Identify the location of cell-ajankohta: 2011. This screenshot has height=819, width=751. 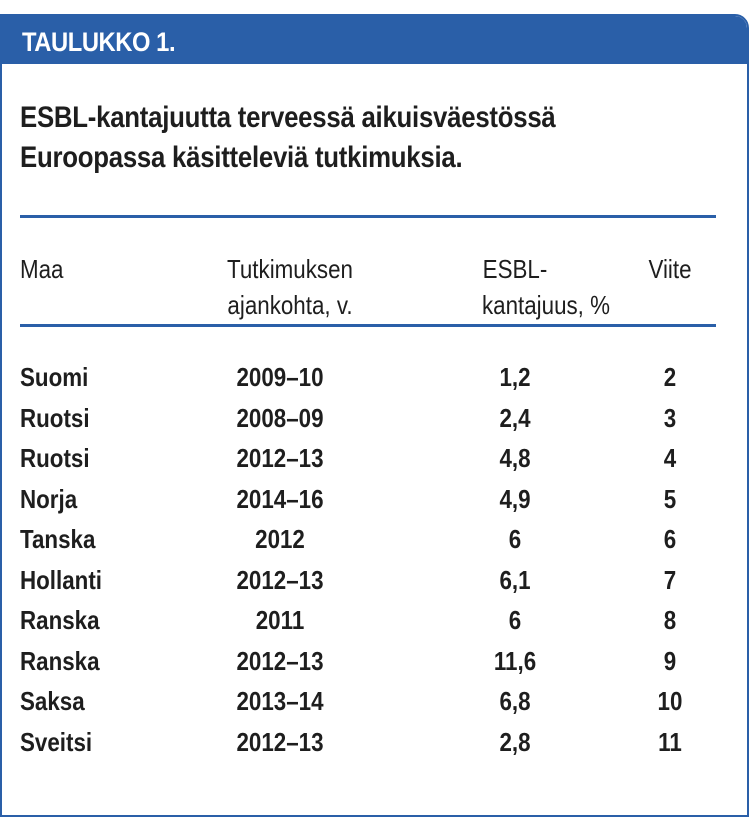
(280, 620).